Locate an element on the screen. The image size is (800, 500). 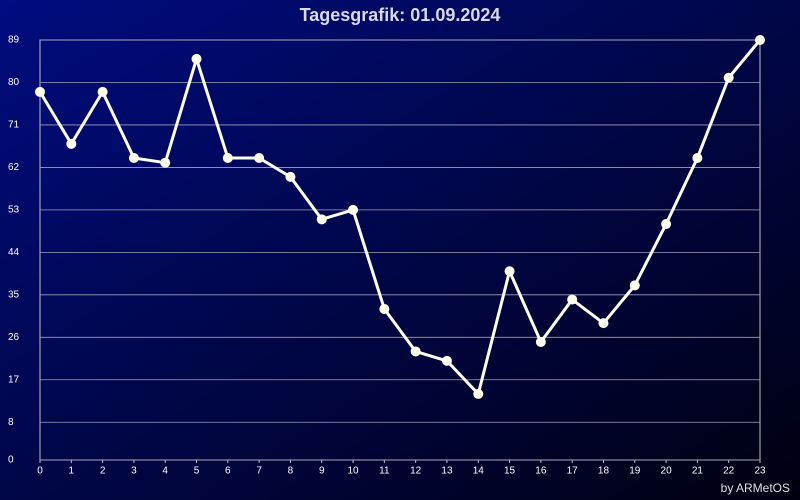
x-tick-label: 6 is located at coordinates (228, 471).